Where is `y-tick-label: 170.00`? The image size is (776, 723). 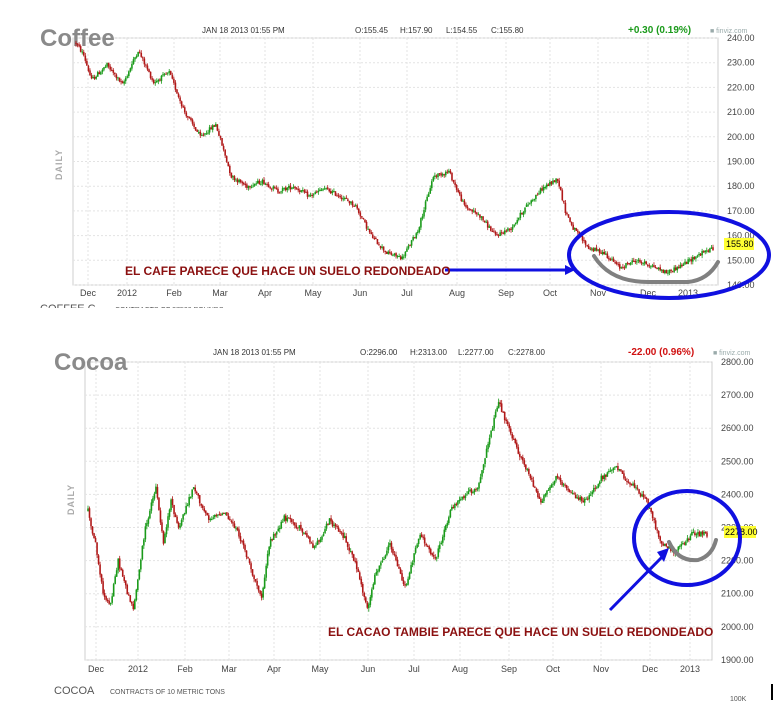 y-tick-label: 170.00 is located at coordinates (741, 211).